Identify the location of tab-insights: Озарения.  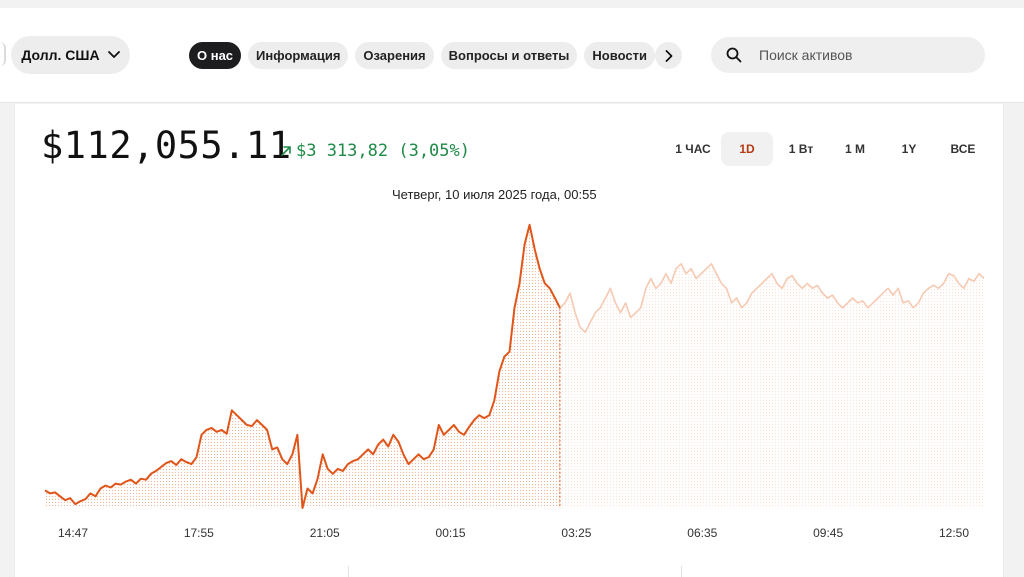
(394, 55).